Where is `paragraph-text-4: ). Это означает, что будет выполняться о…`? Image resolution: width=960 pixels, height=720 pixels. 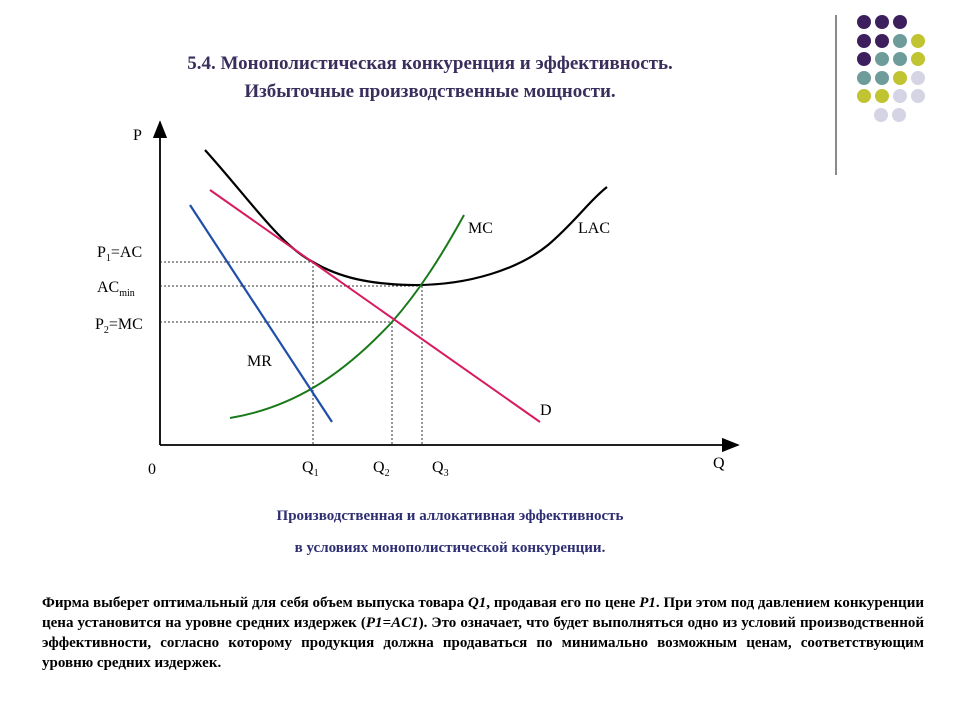 paragraph-text-4: ). Это означает, что будет выполняться о… is located at coordinates (483, 643).